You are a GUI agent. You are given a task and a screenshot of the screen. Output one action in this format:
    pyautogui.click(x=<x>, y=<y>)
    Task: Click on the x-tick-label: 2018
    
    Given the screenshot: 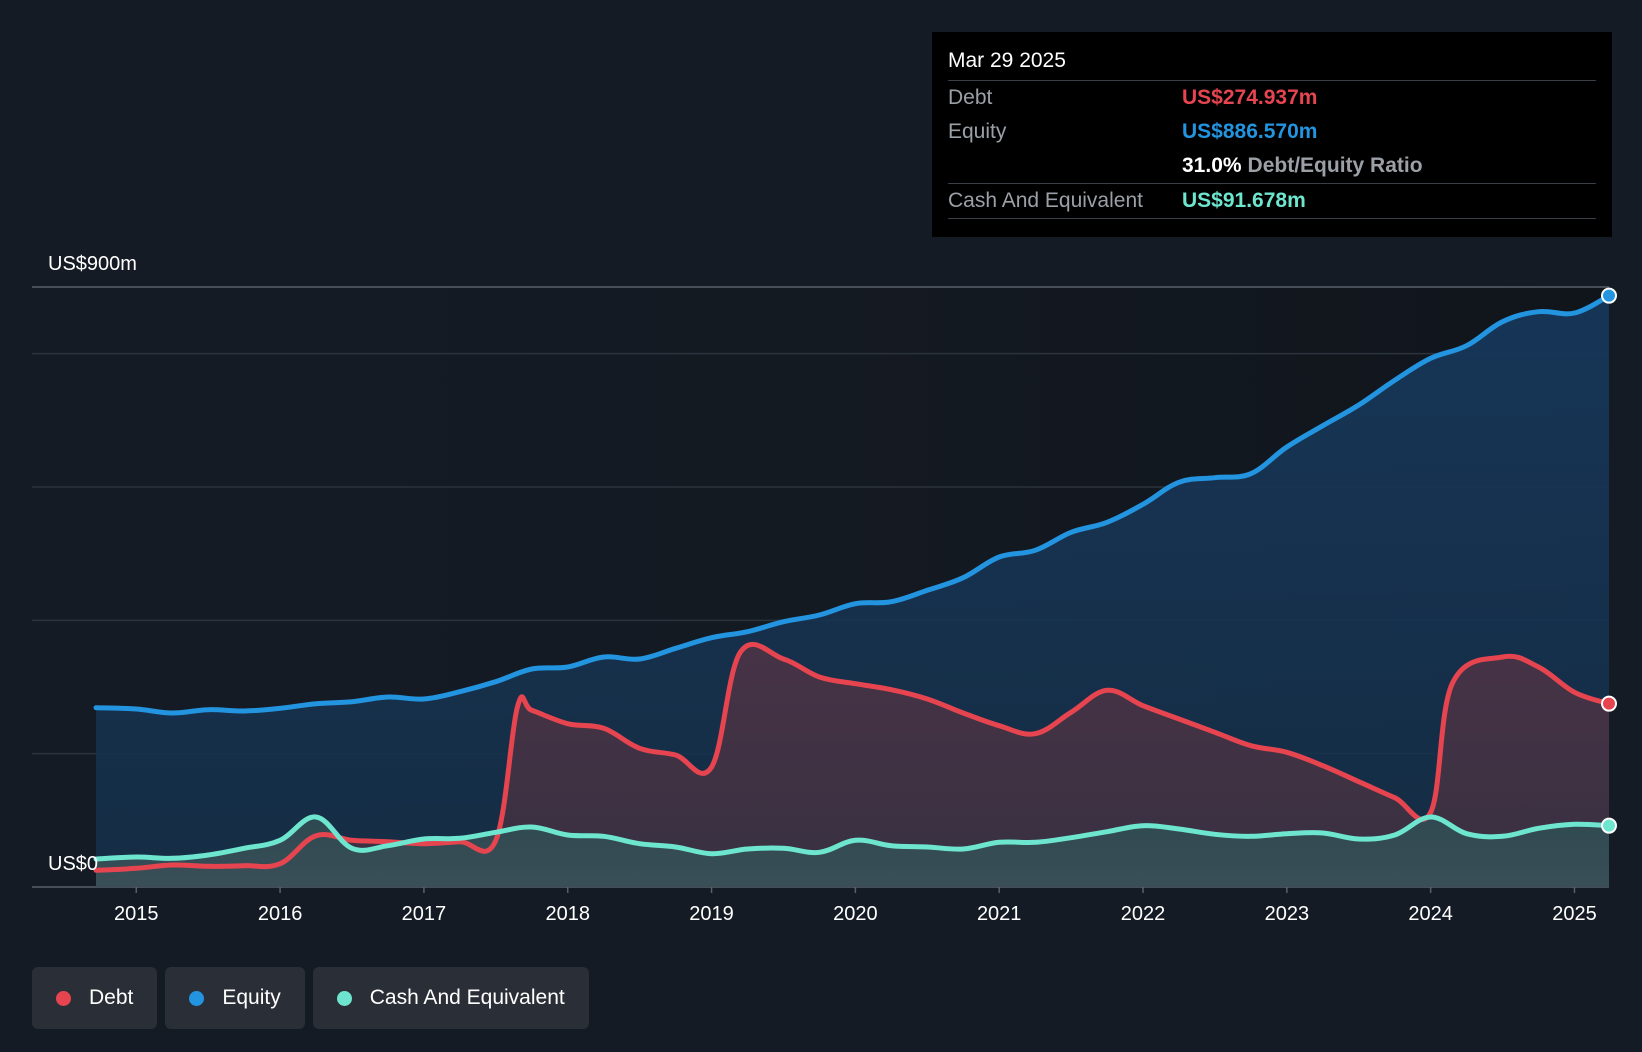 What is the action you would take?
    pyautogui.click(x=567, y=914)
    